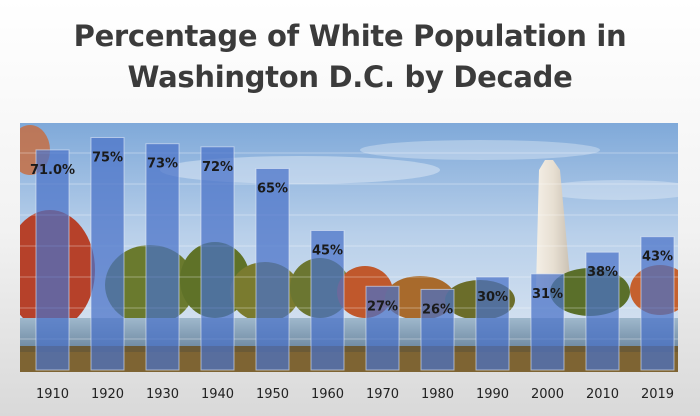 The height and width of the screenshot is (416, 700). What do you see at coordinates (162, 164) in the screenshot?
I see `data-label-1930: 73%` at bounding box center [162, 164].